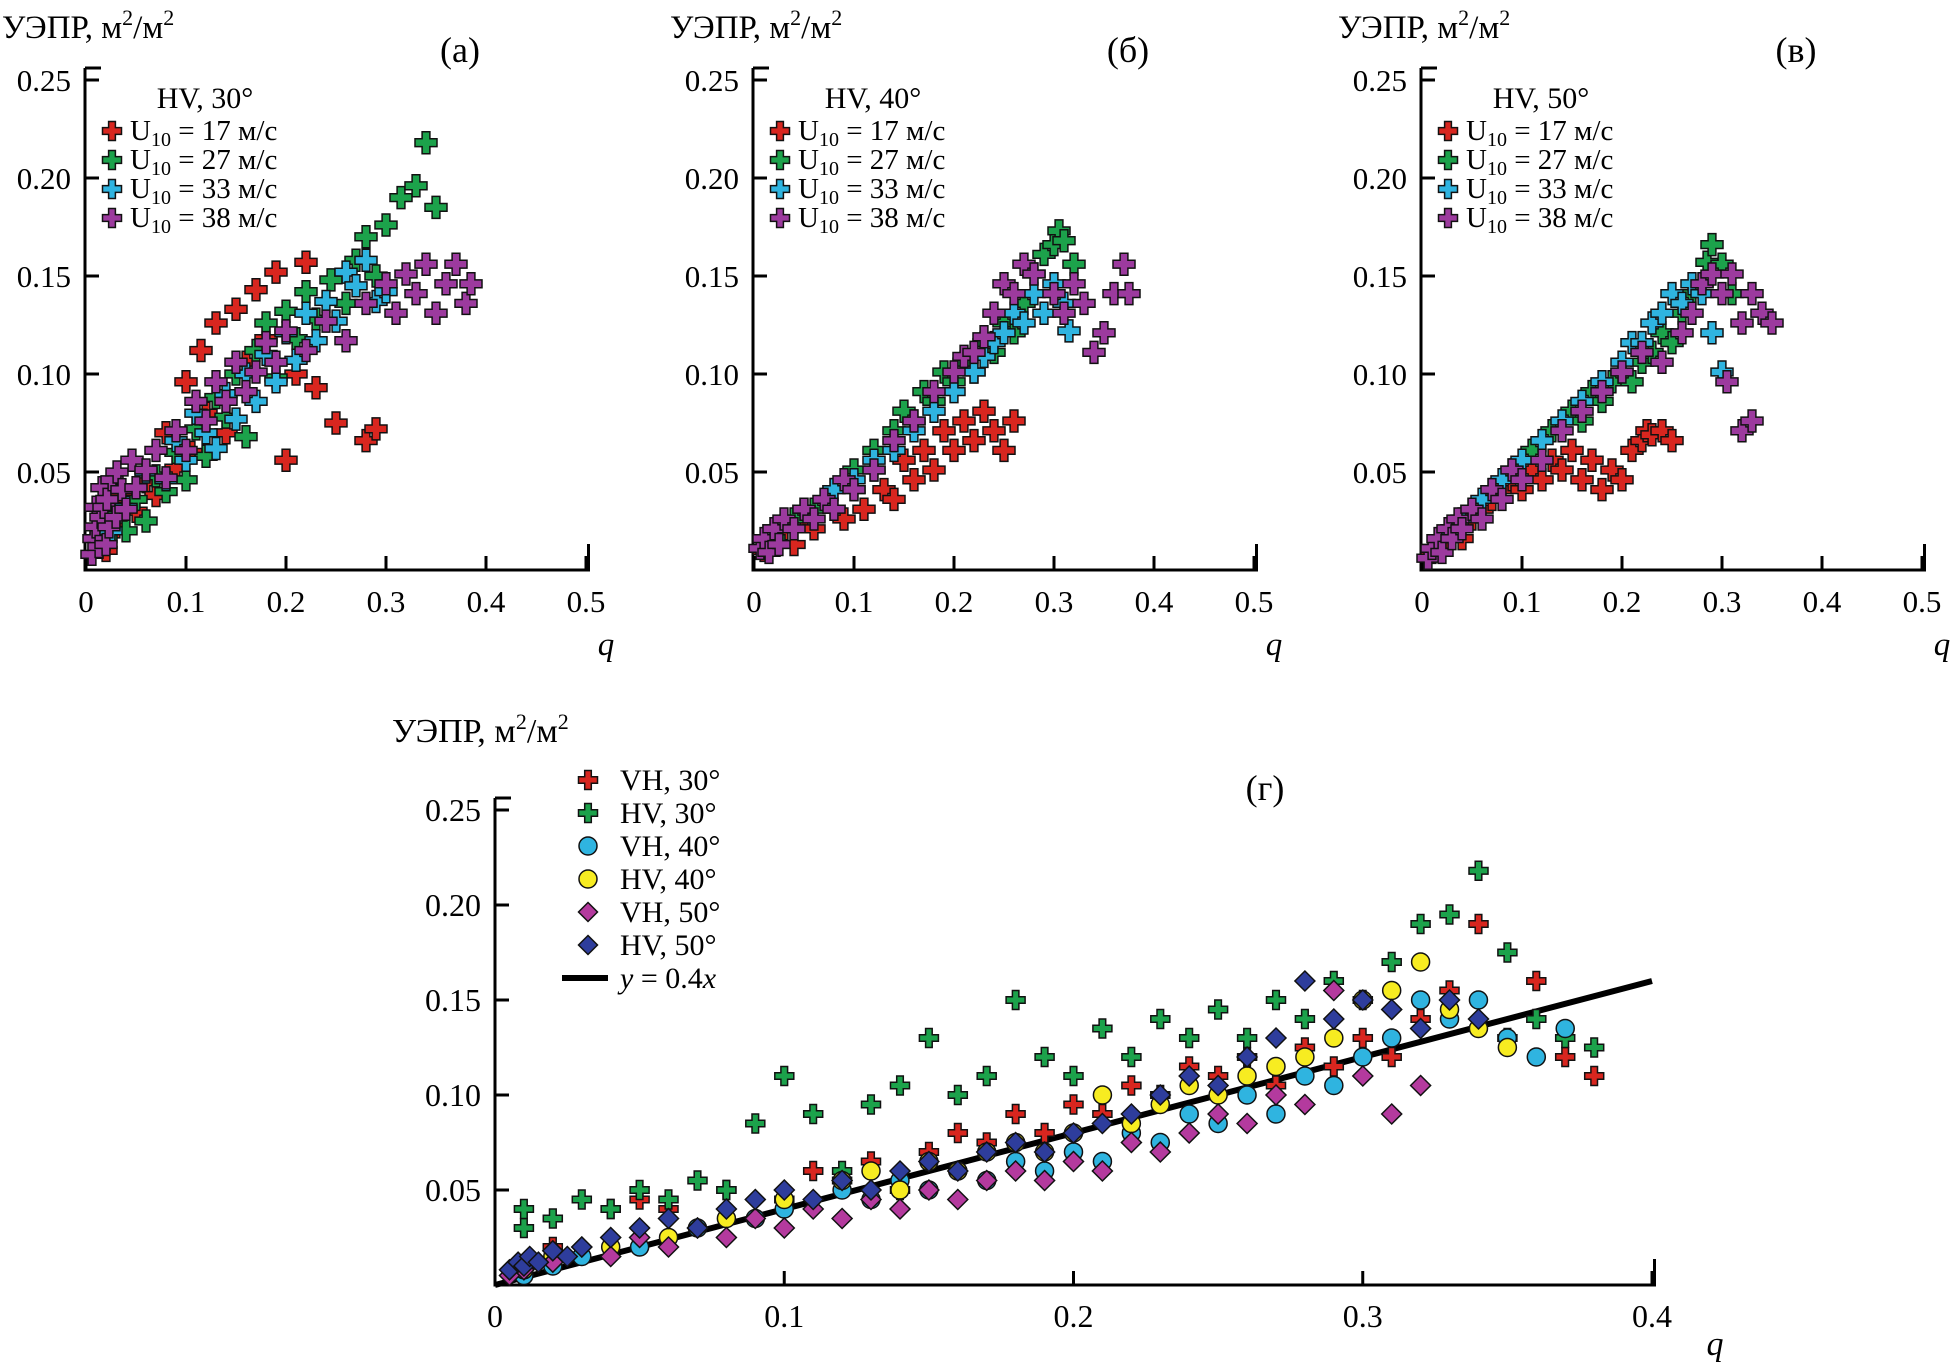 The width and height of the screenshot is (1959, 1367). I want to click on legend-item-label: HV, 50°, so click(668, 945).